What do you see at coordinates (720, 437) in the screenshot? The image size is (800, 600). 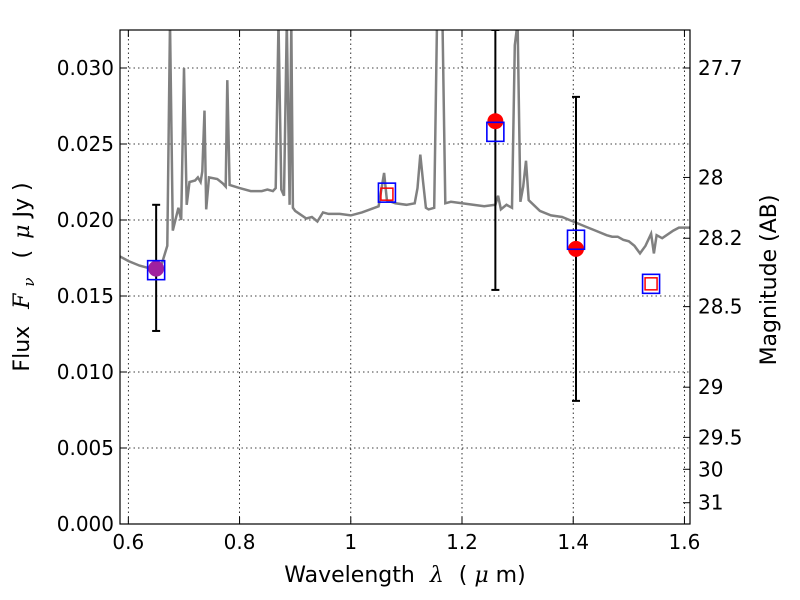 I see `y2-tick-label: 29.5` at bounding box center [720, 437].